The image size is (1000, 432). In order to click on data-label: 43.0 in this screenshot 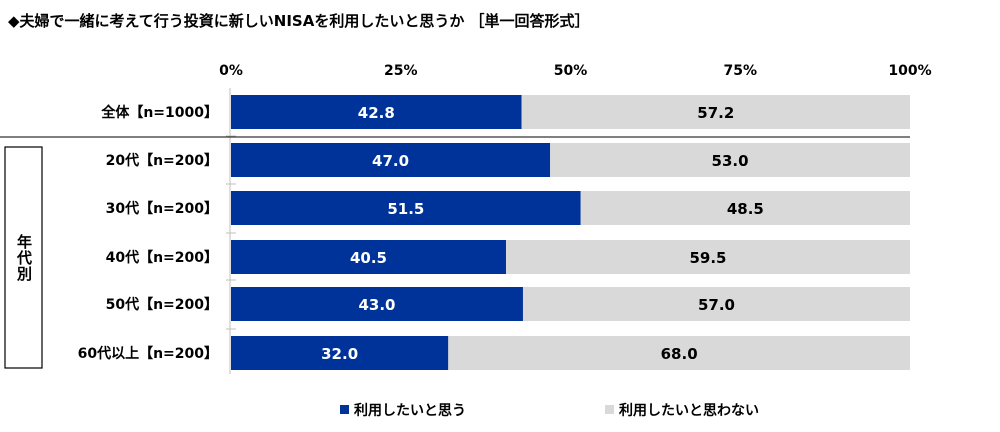, I will do `click(376, 305)`.